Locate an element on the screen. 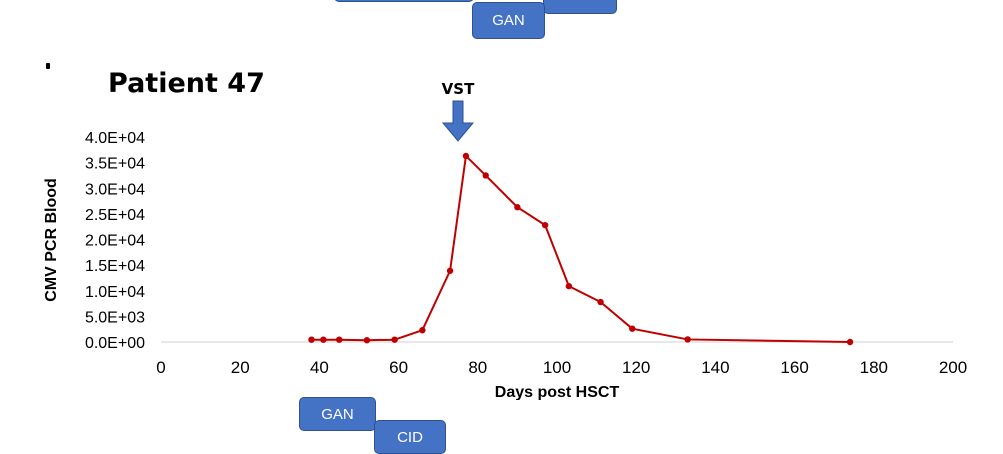 This screenshot has height=454, width=1003. y-tick-label: 0.0E+00 is located at coordinates (115, 343).